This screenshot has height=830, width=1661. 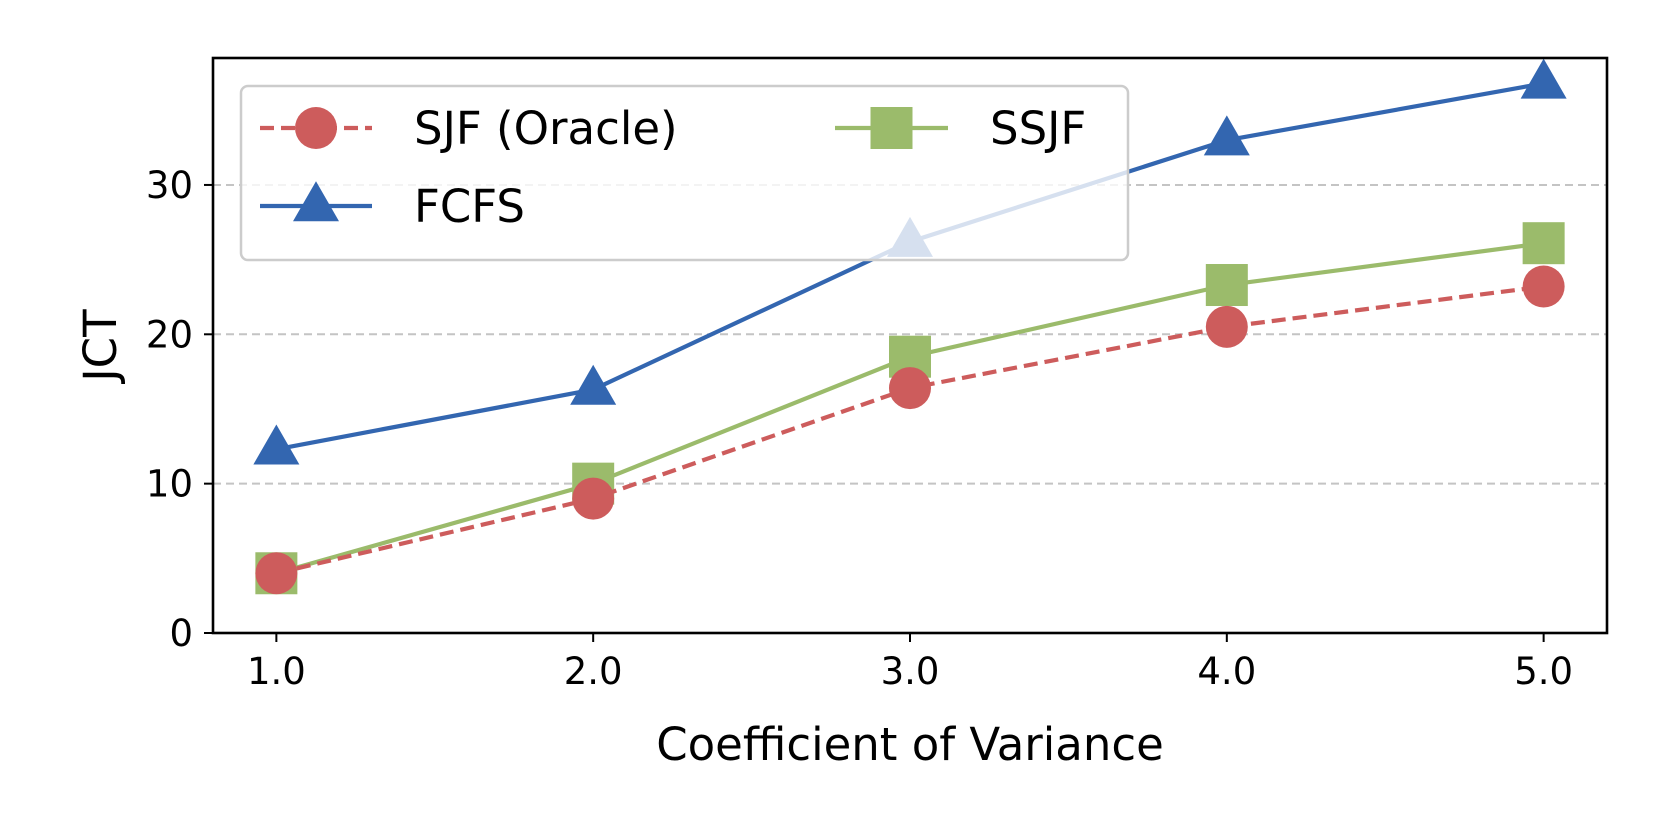 I want to click on x-tick-label: 5.0, so click(x=1543, y=671).